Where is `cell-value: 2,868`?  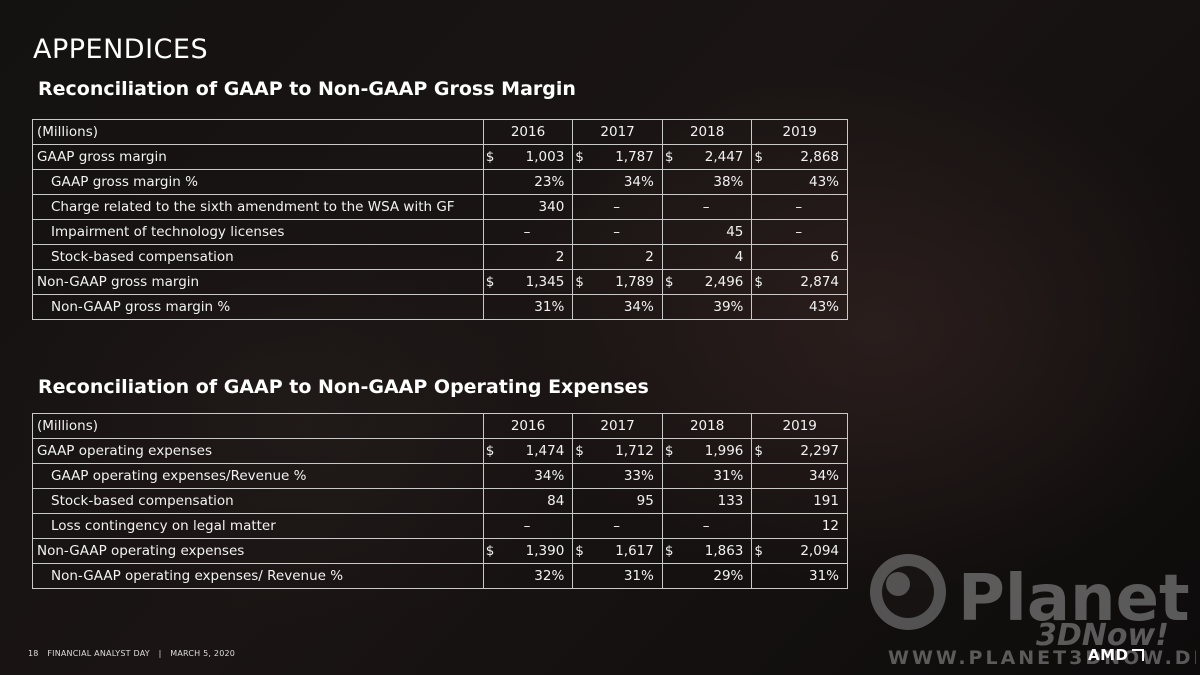
cell-value: 2,868 is located at coordinates (819, 157).